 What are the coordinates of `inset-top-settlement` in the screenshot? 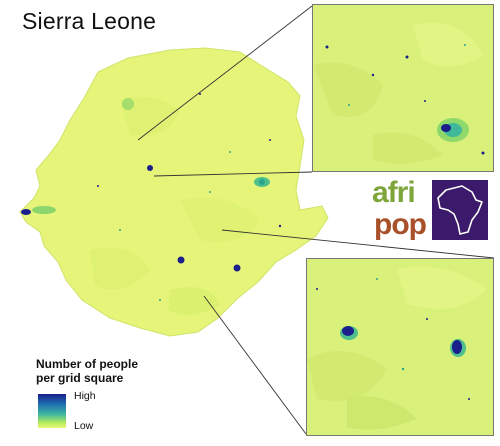 It's located at (446, 128).